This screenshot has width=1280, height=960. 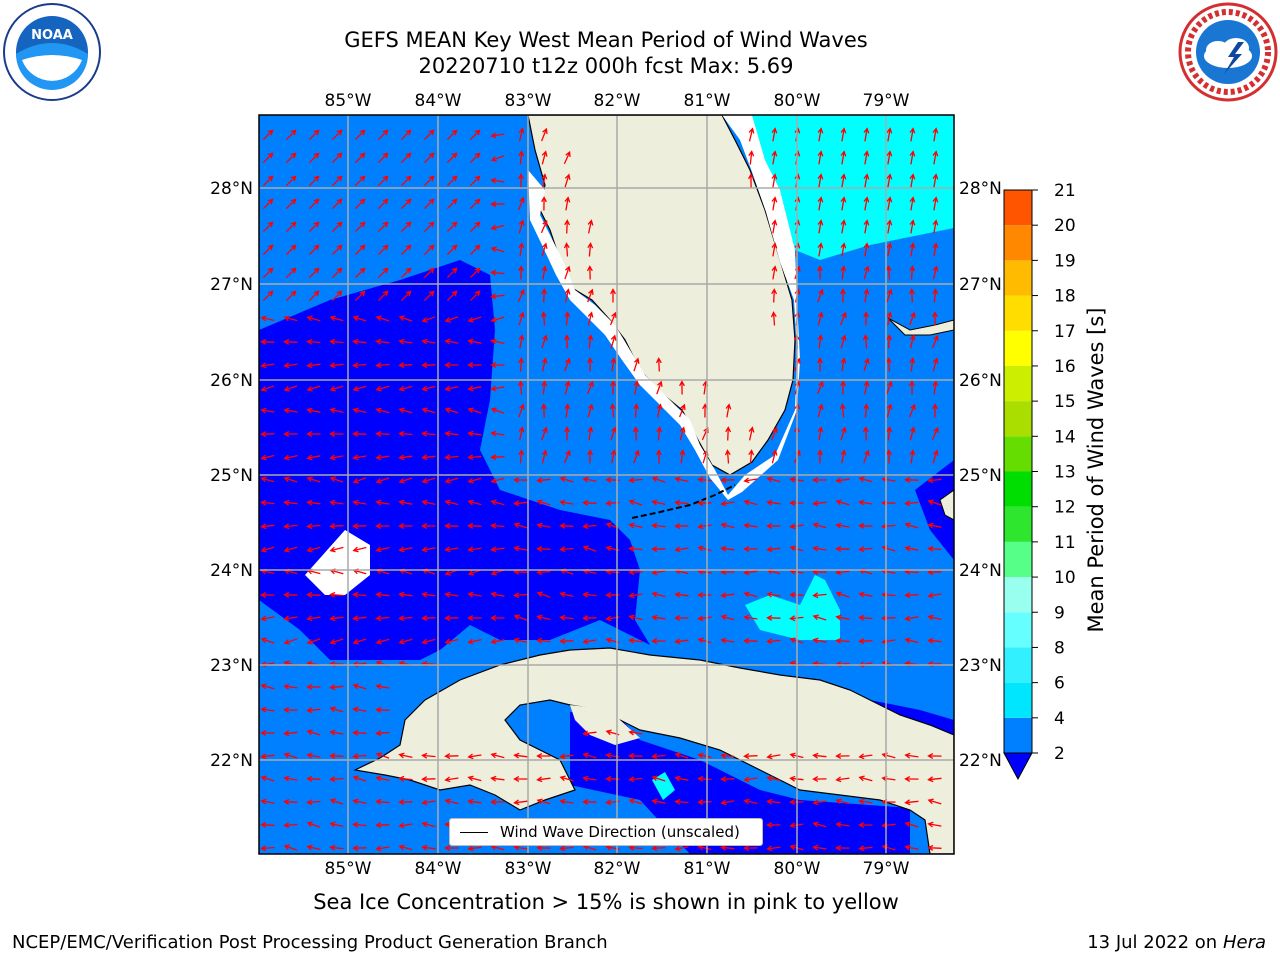 What do you see at coordinates (231, 666) in the screenshot?
I see `lat-tick-left: 23°N` at bounding box center [231, 666].